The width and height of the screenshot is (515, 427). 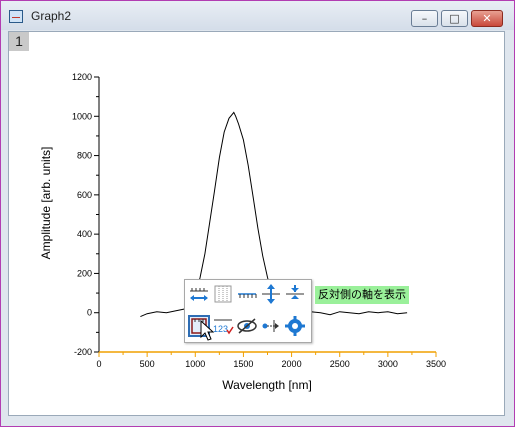 I want to click on x-tick-label: 0, so click(x=98, y=364).